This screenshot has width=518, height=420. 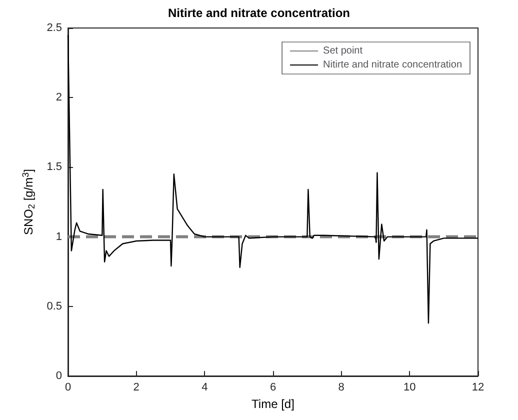 I want to click on x-axis-title: Time [d], so click(x=273, y=404).